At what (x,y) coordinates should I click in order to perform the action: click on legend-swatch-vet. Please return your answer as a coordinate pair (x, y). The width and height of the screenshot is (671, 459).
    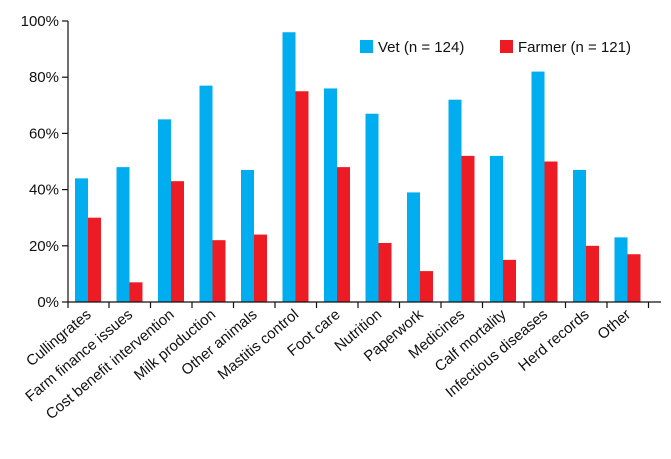
    Looking at the image, I should click on (366, 46).